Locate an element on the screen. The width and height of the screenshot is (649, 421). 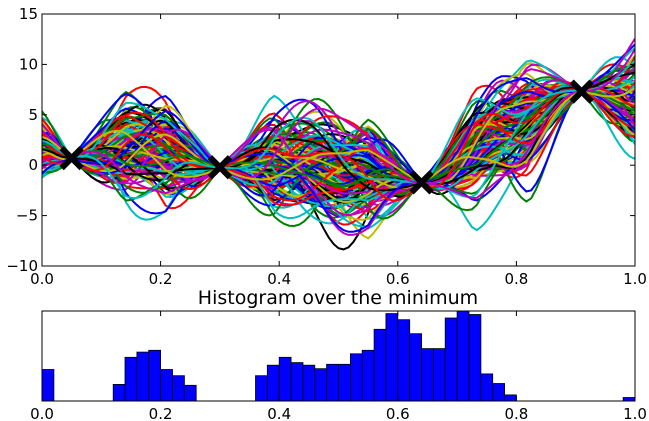
y-tick-label: −5 is located at coordinates (27, 216).